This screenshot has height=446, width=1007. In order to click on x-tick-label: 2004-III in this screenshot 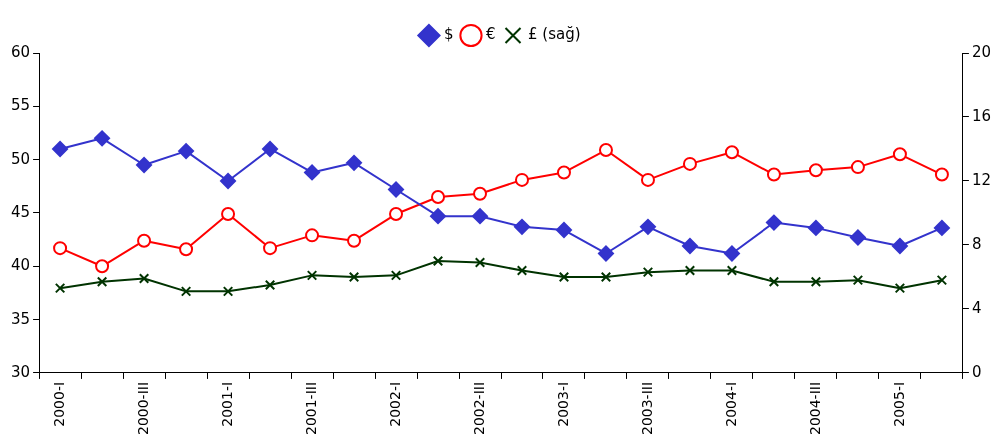, I will do `click(814, 408)`.